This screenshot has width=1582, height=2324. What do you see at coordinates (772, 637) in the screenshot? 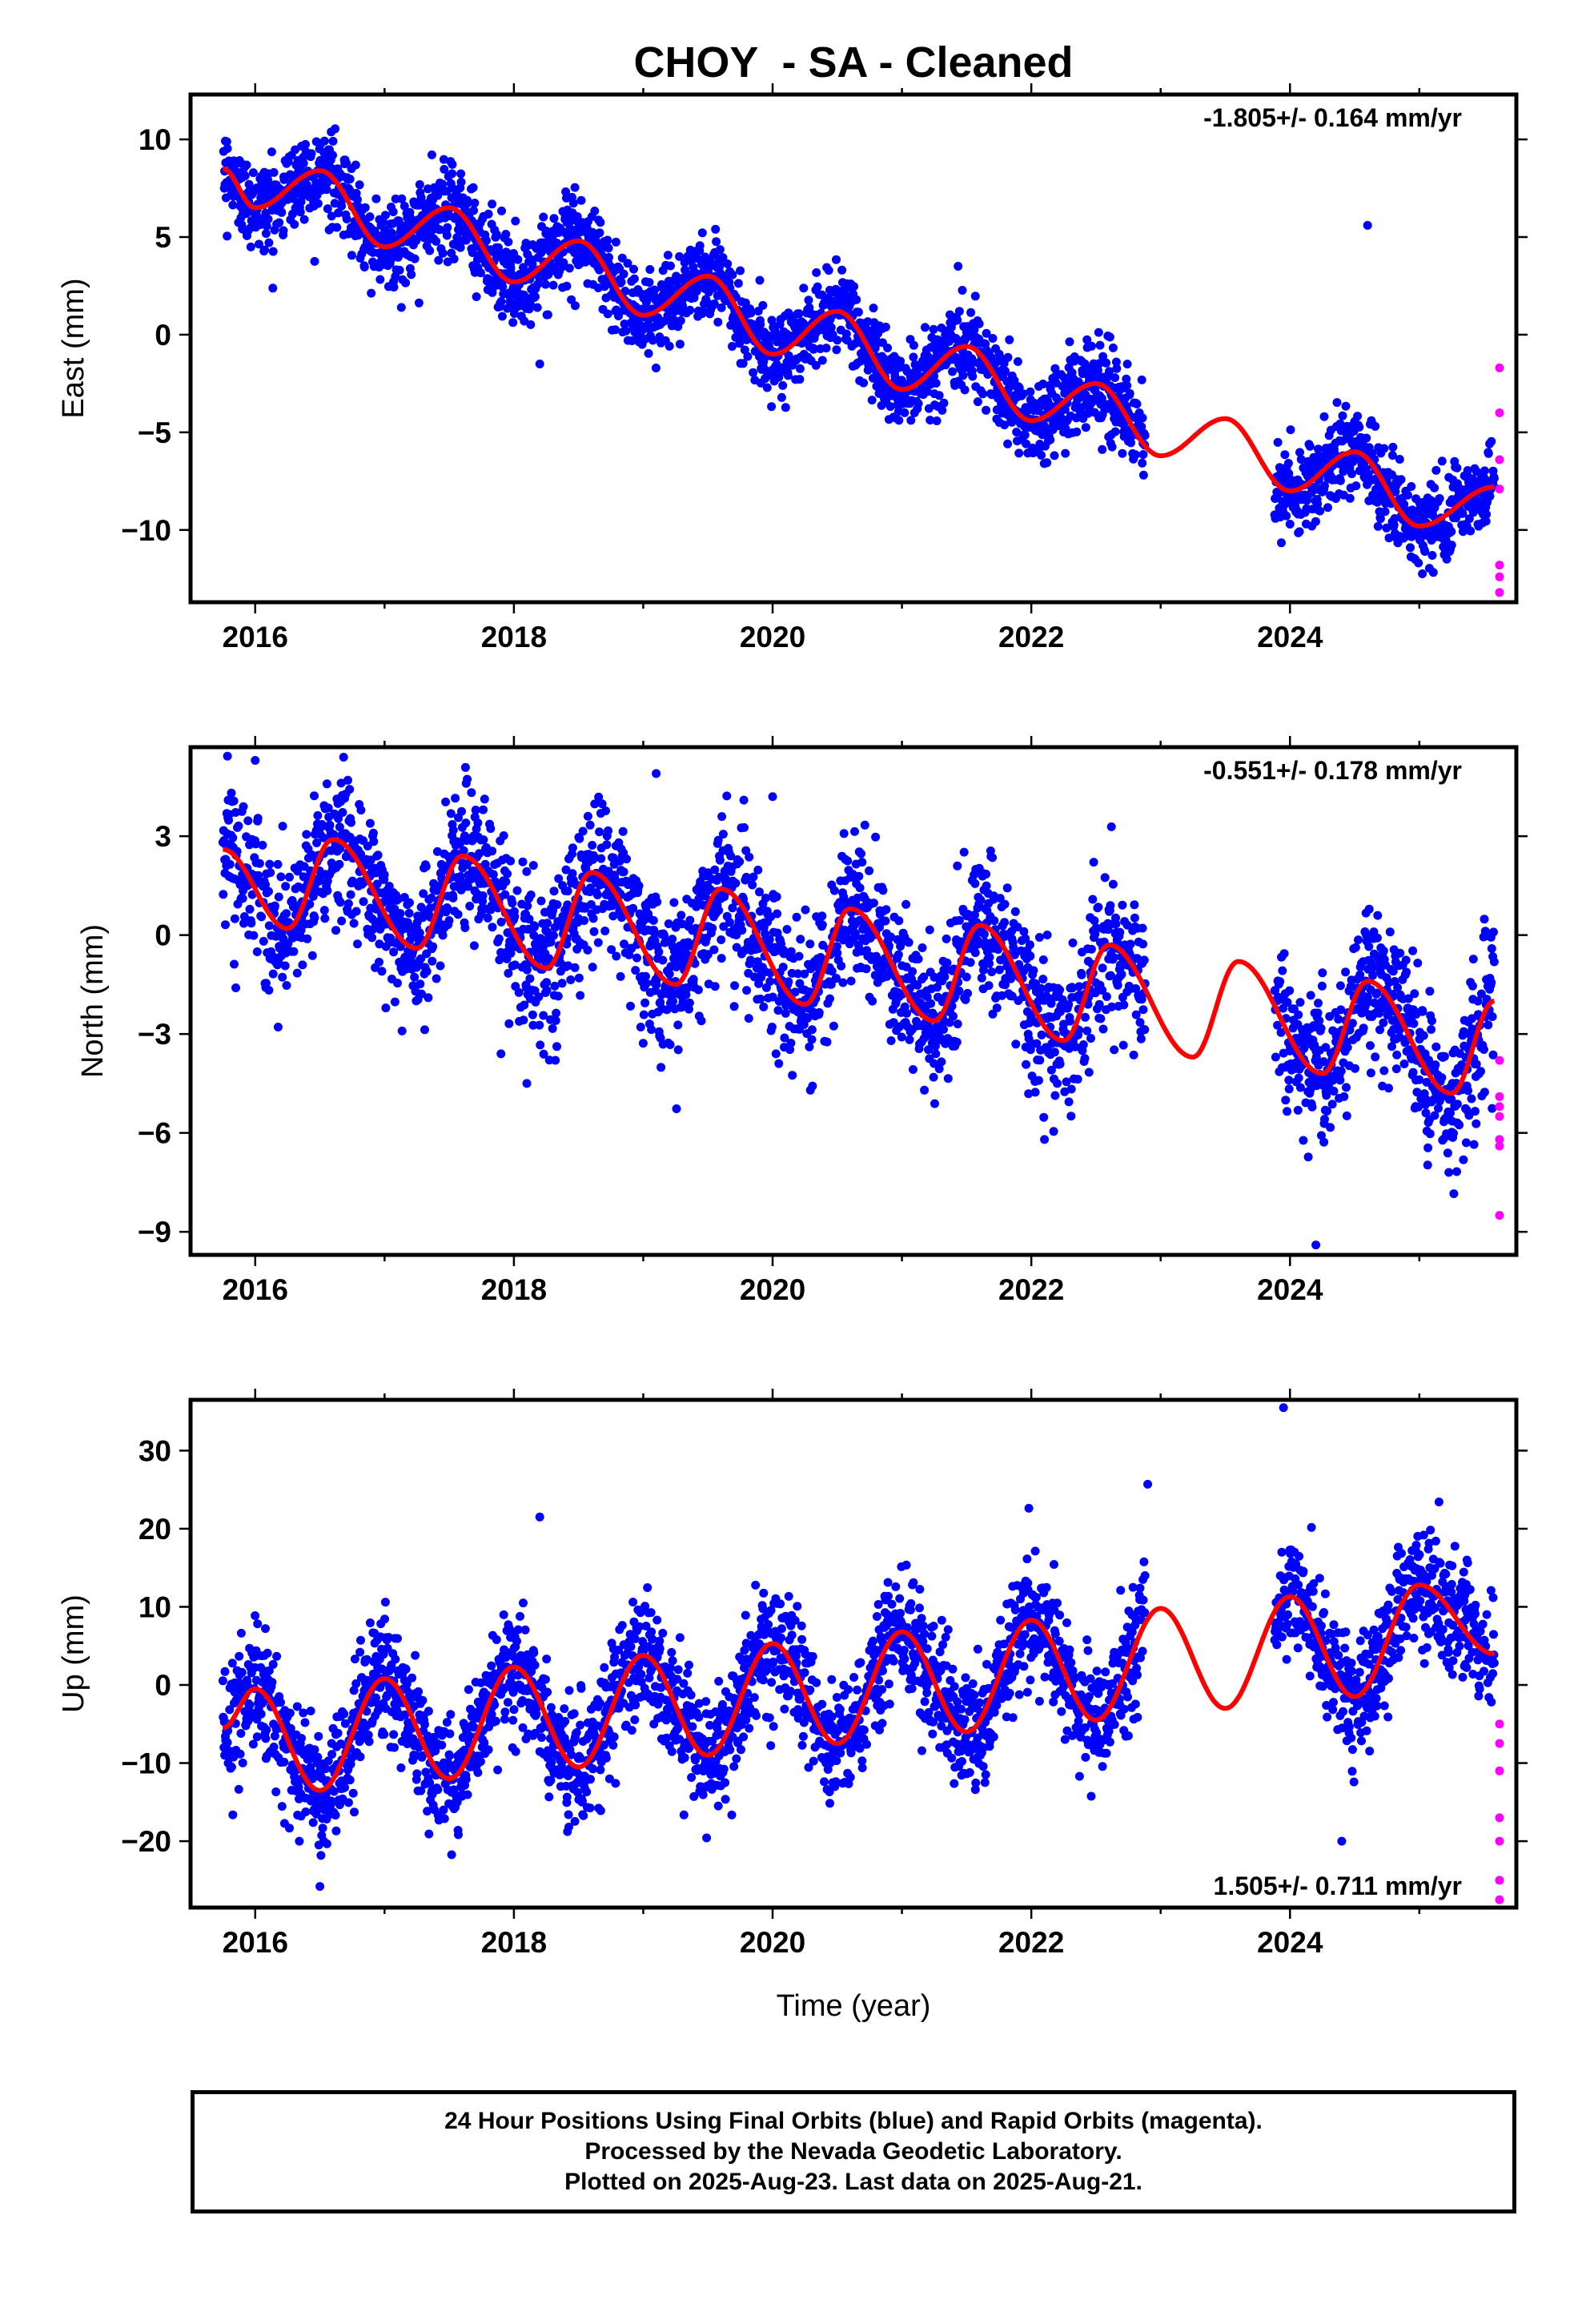
I see `x-tick-label-east-2020: 2020` at bounding box center [772, 637].